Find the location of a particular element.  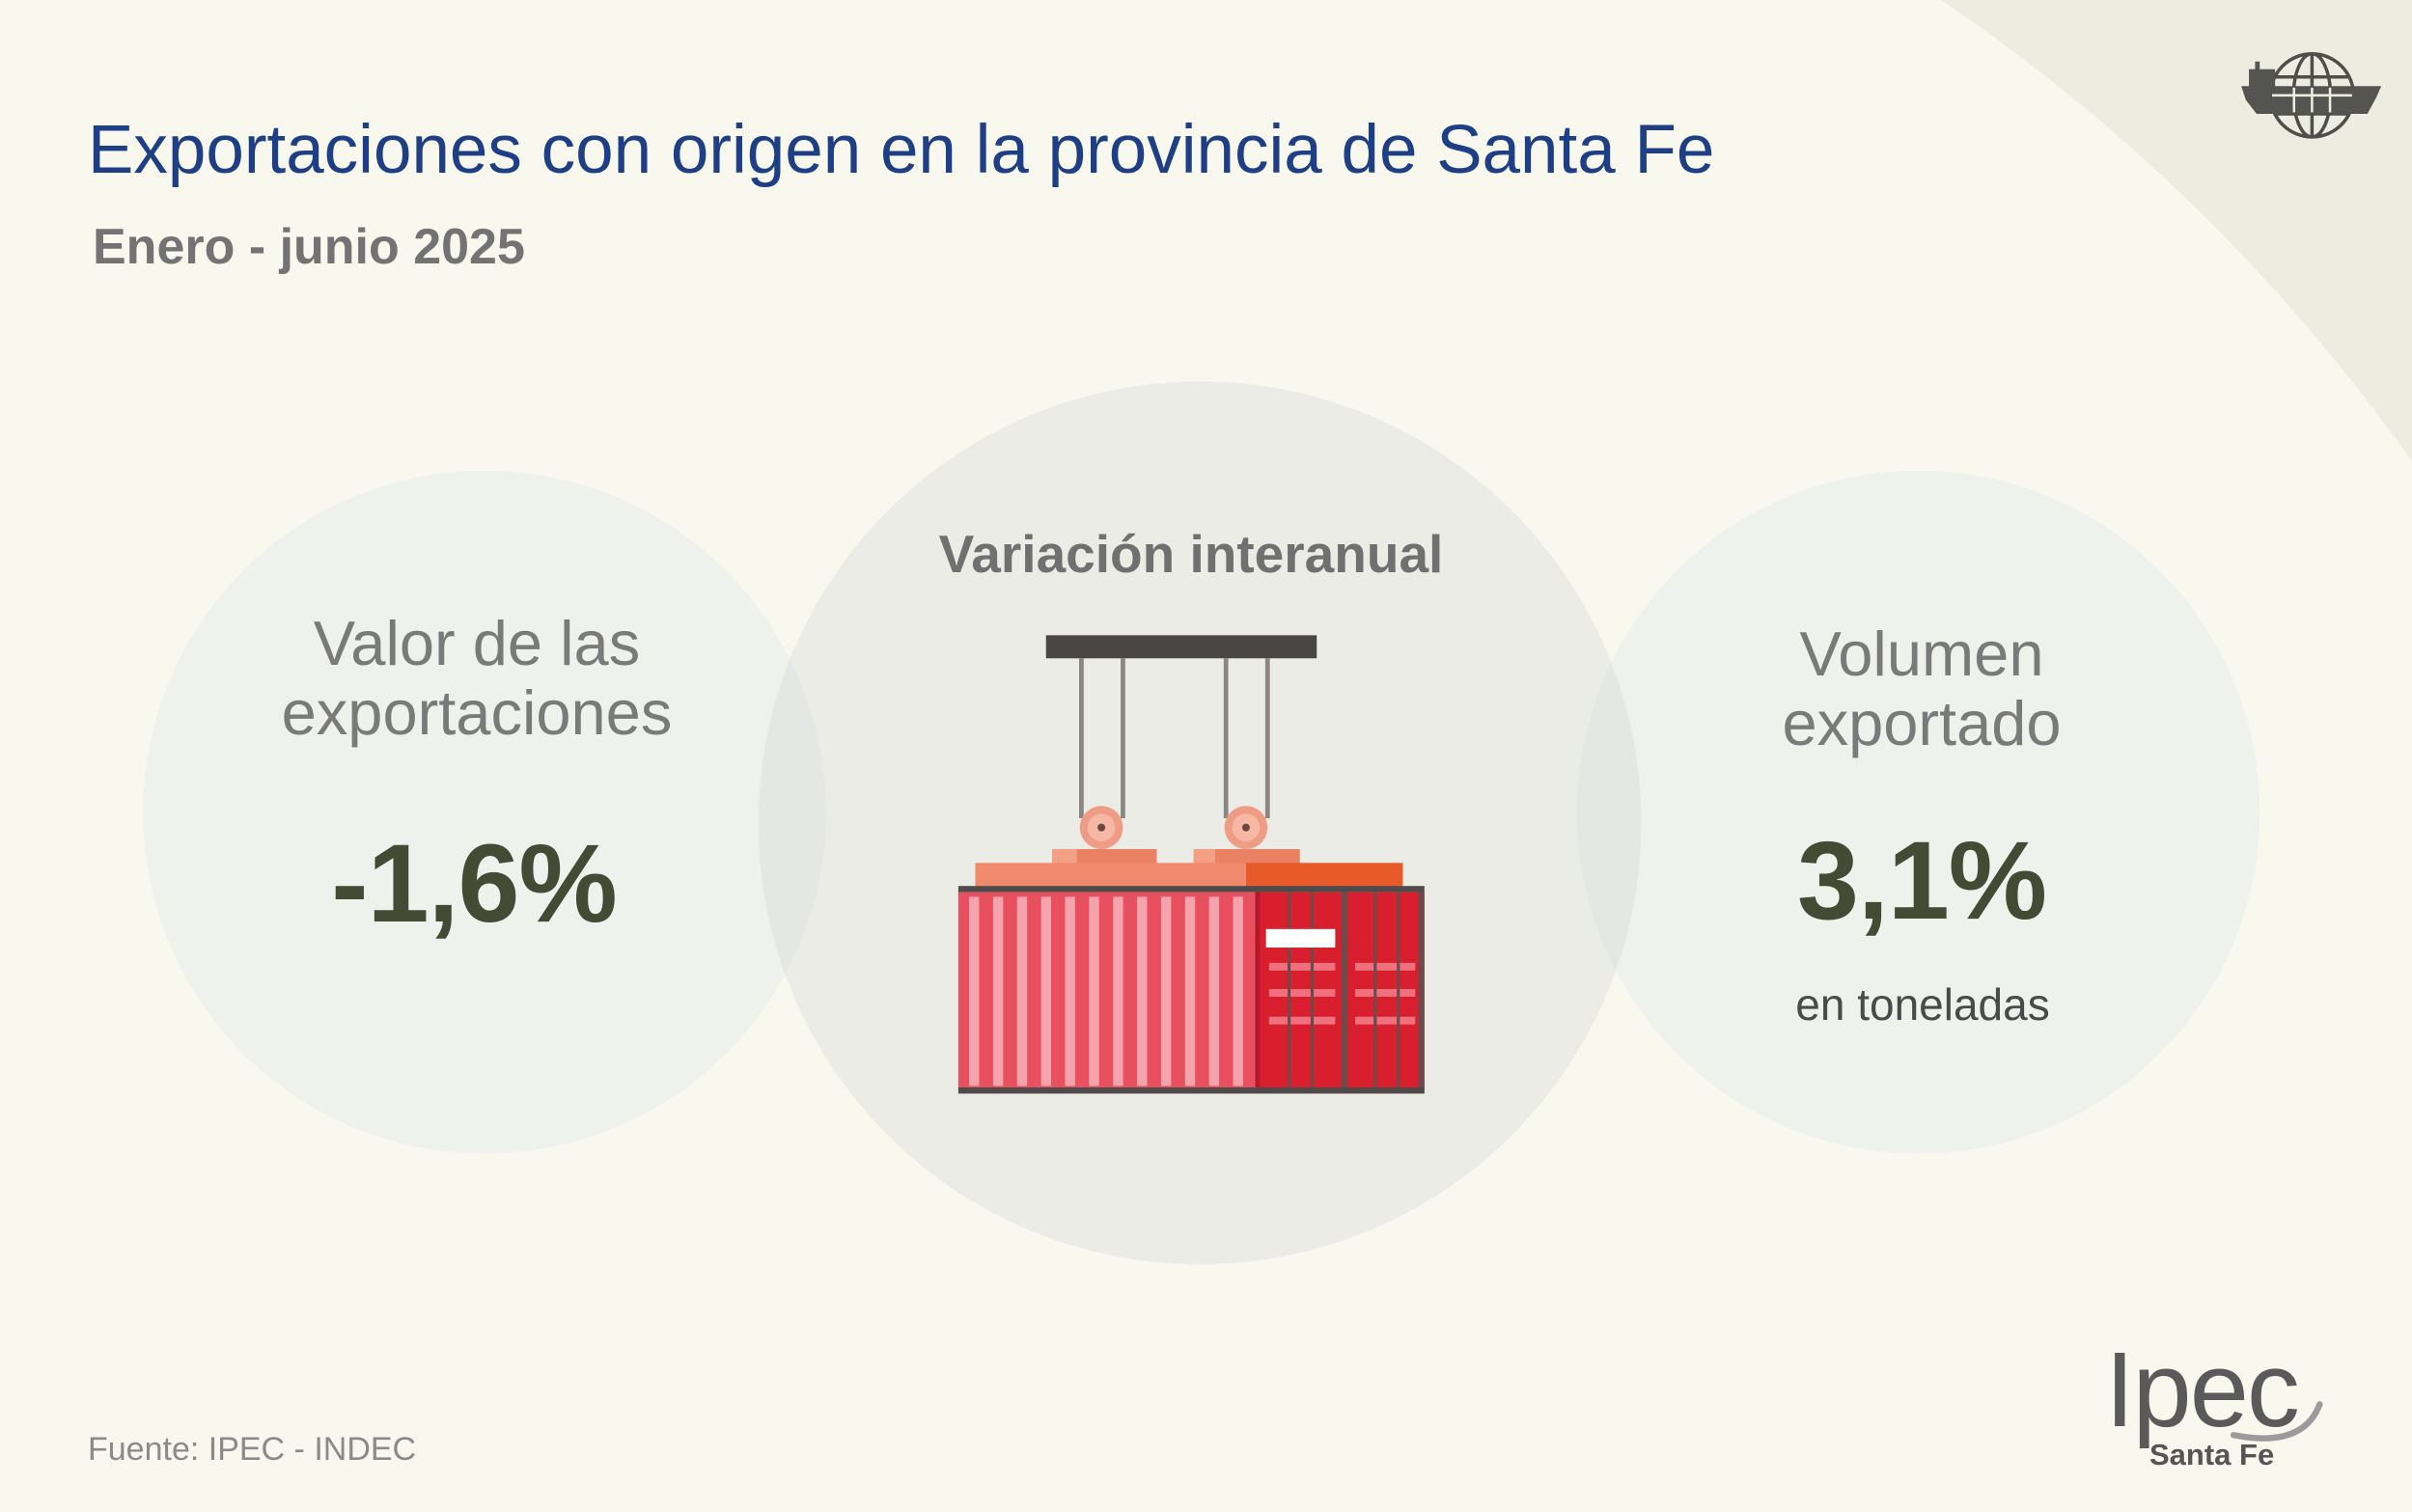

left-stat-circle is located at coordinates (484, 812).